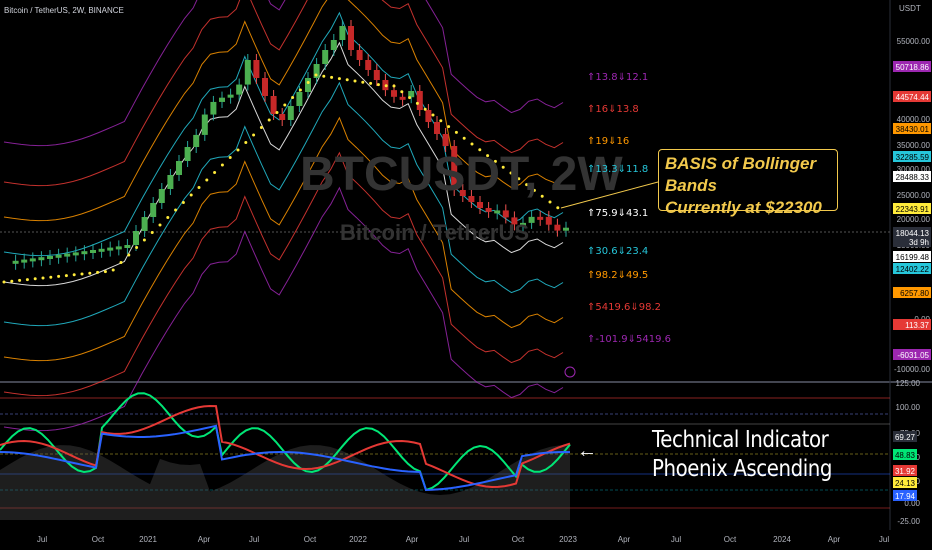  What do you see at coordinates (587, 451) in the screenshot?
I see `left-arrow-icon: ←` at bounding box center [587, 451].